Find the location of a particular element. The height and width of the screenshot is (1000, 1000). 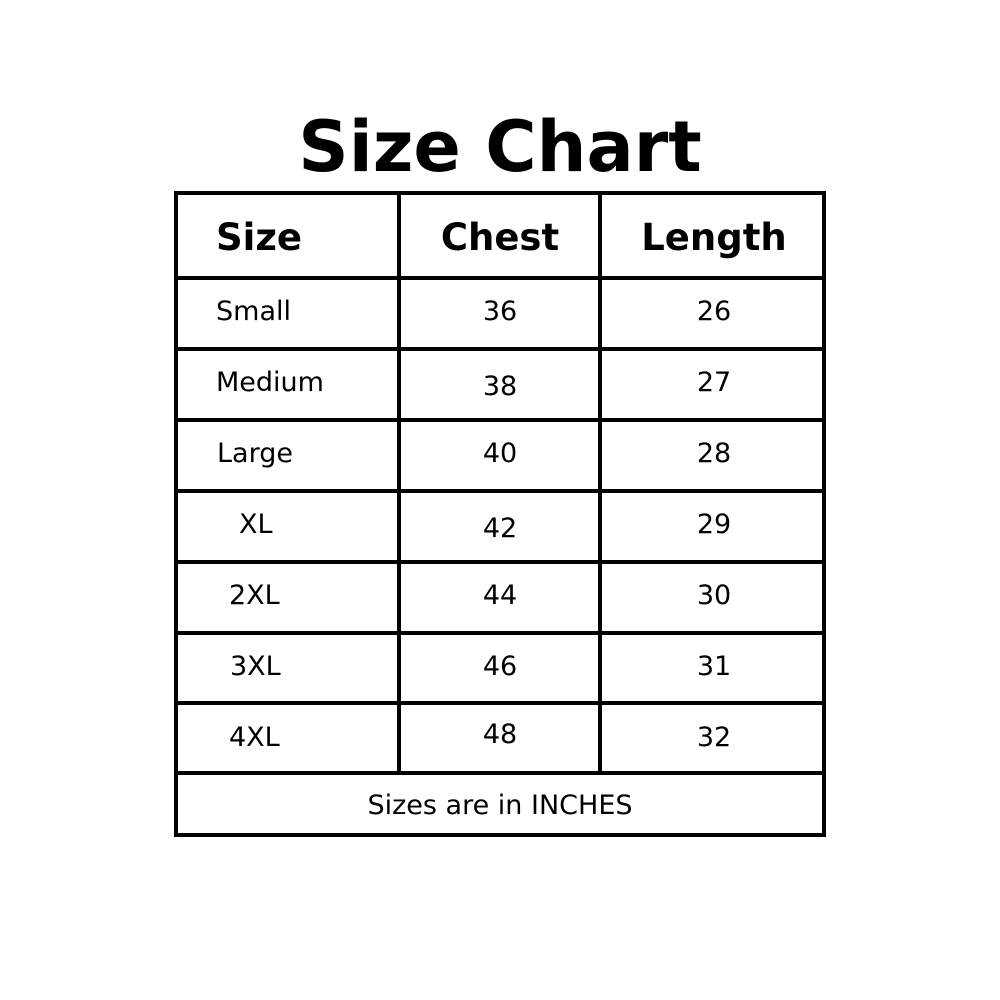

header-length: Length is located at coordinates (714, 237).